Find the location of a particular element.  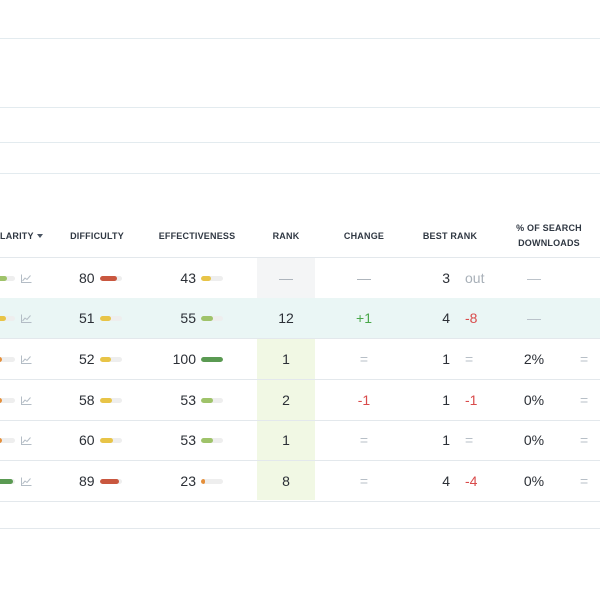

table-top-border is located at coordinates (300, 173).